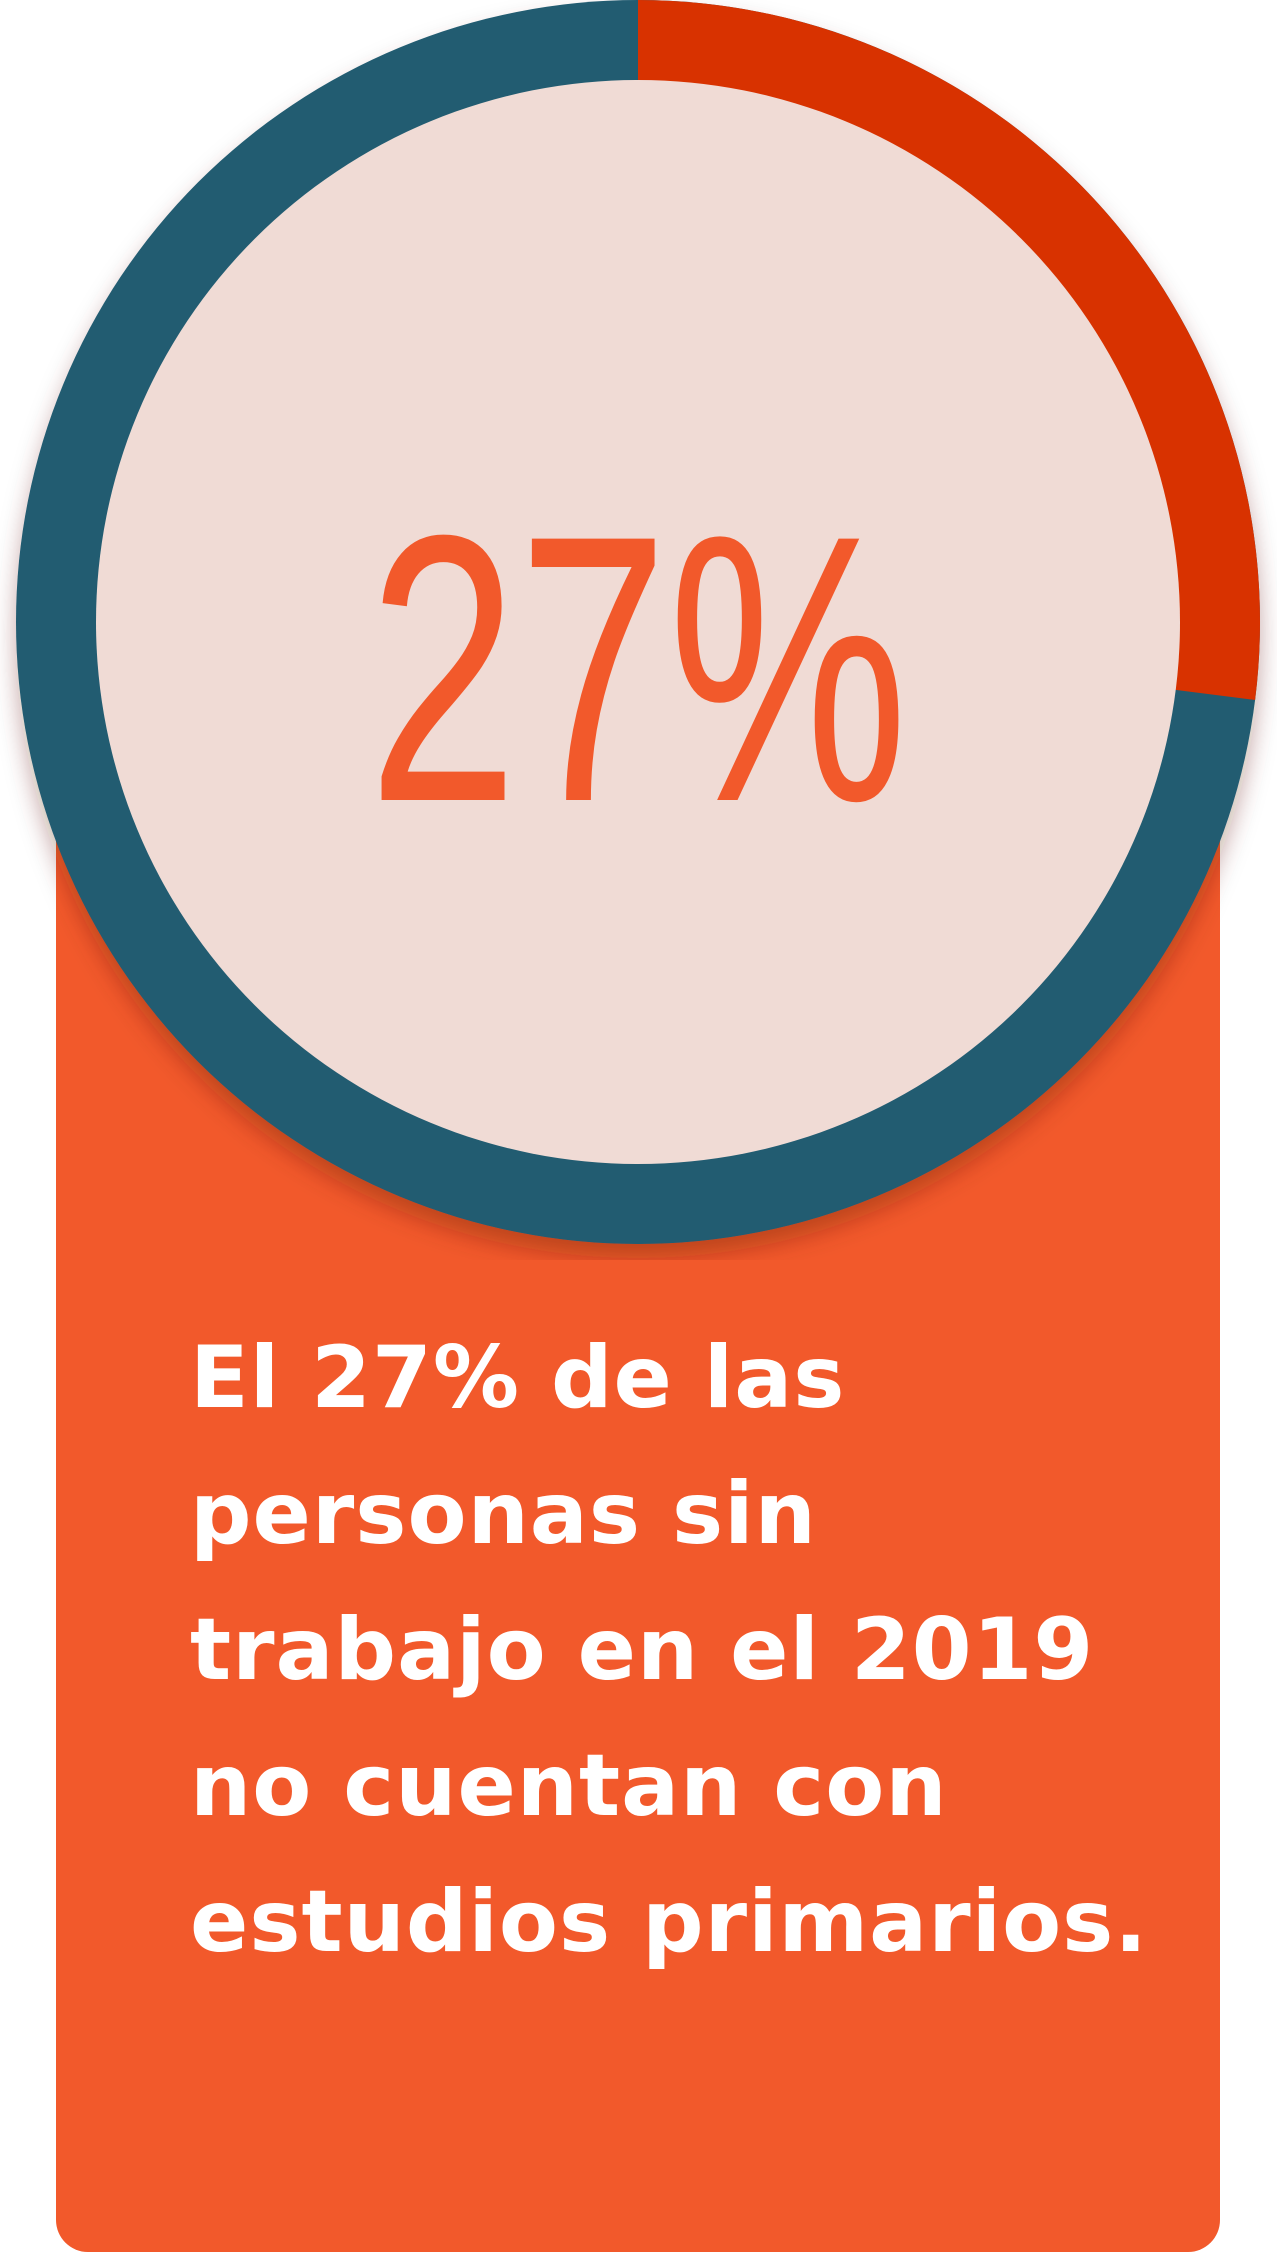 Image resolution: width=1277 pixels, height=2252 pixels. I want to click on center-percentage: 27%, so click(638, 668).